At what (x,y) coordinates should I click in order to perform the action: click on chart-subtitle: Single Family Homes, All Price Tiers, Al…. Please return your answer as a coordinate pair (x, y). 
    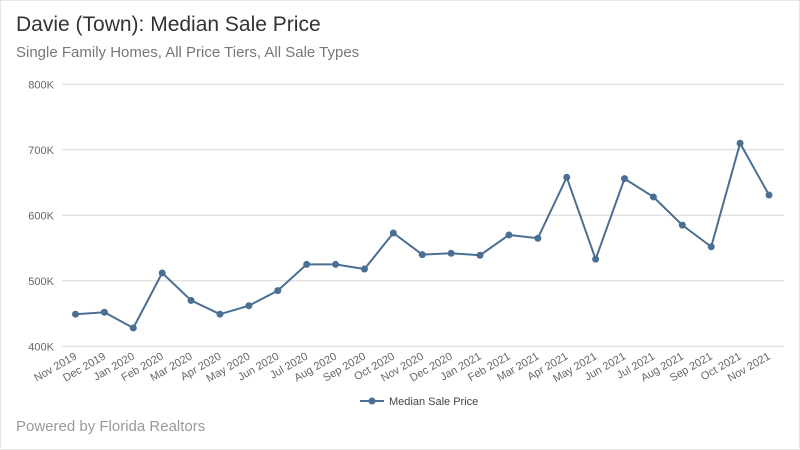
    Looking at the image, I should click on (188, 52).